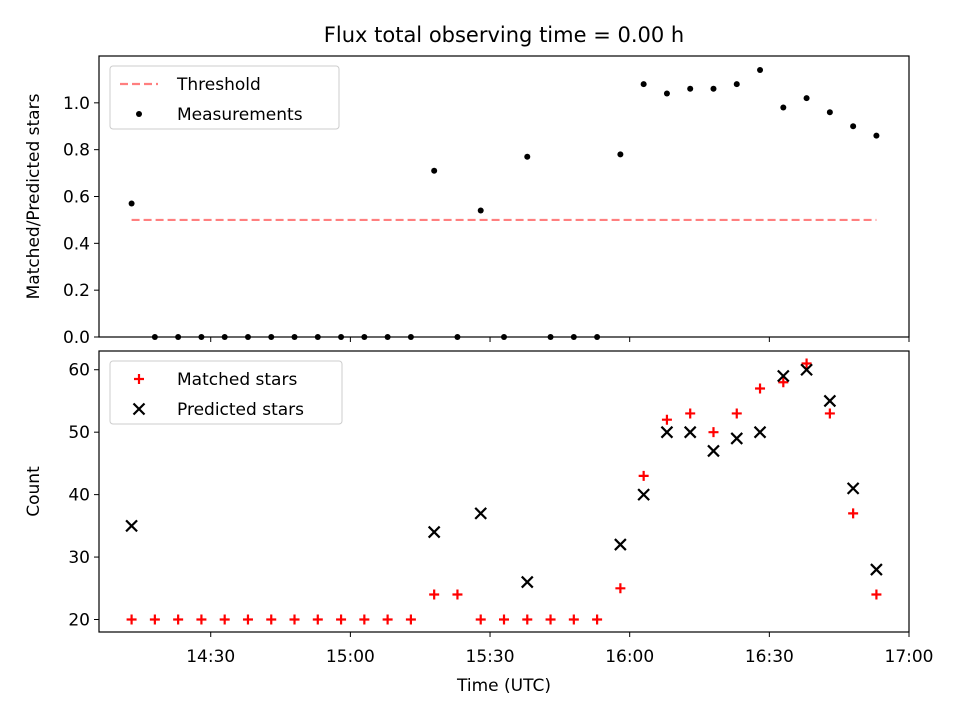 The width and height of the screenshot is (960, 720). What do you see at coordinates (139, 114) in the screenshot?
I see `legend-measurement-handle` at bounding box center [139, 114].